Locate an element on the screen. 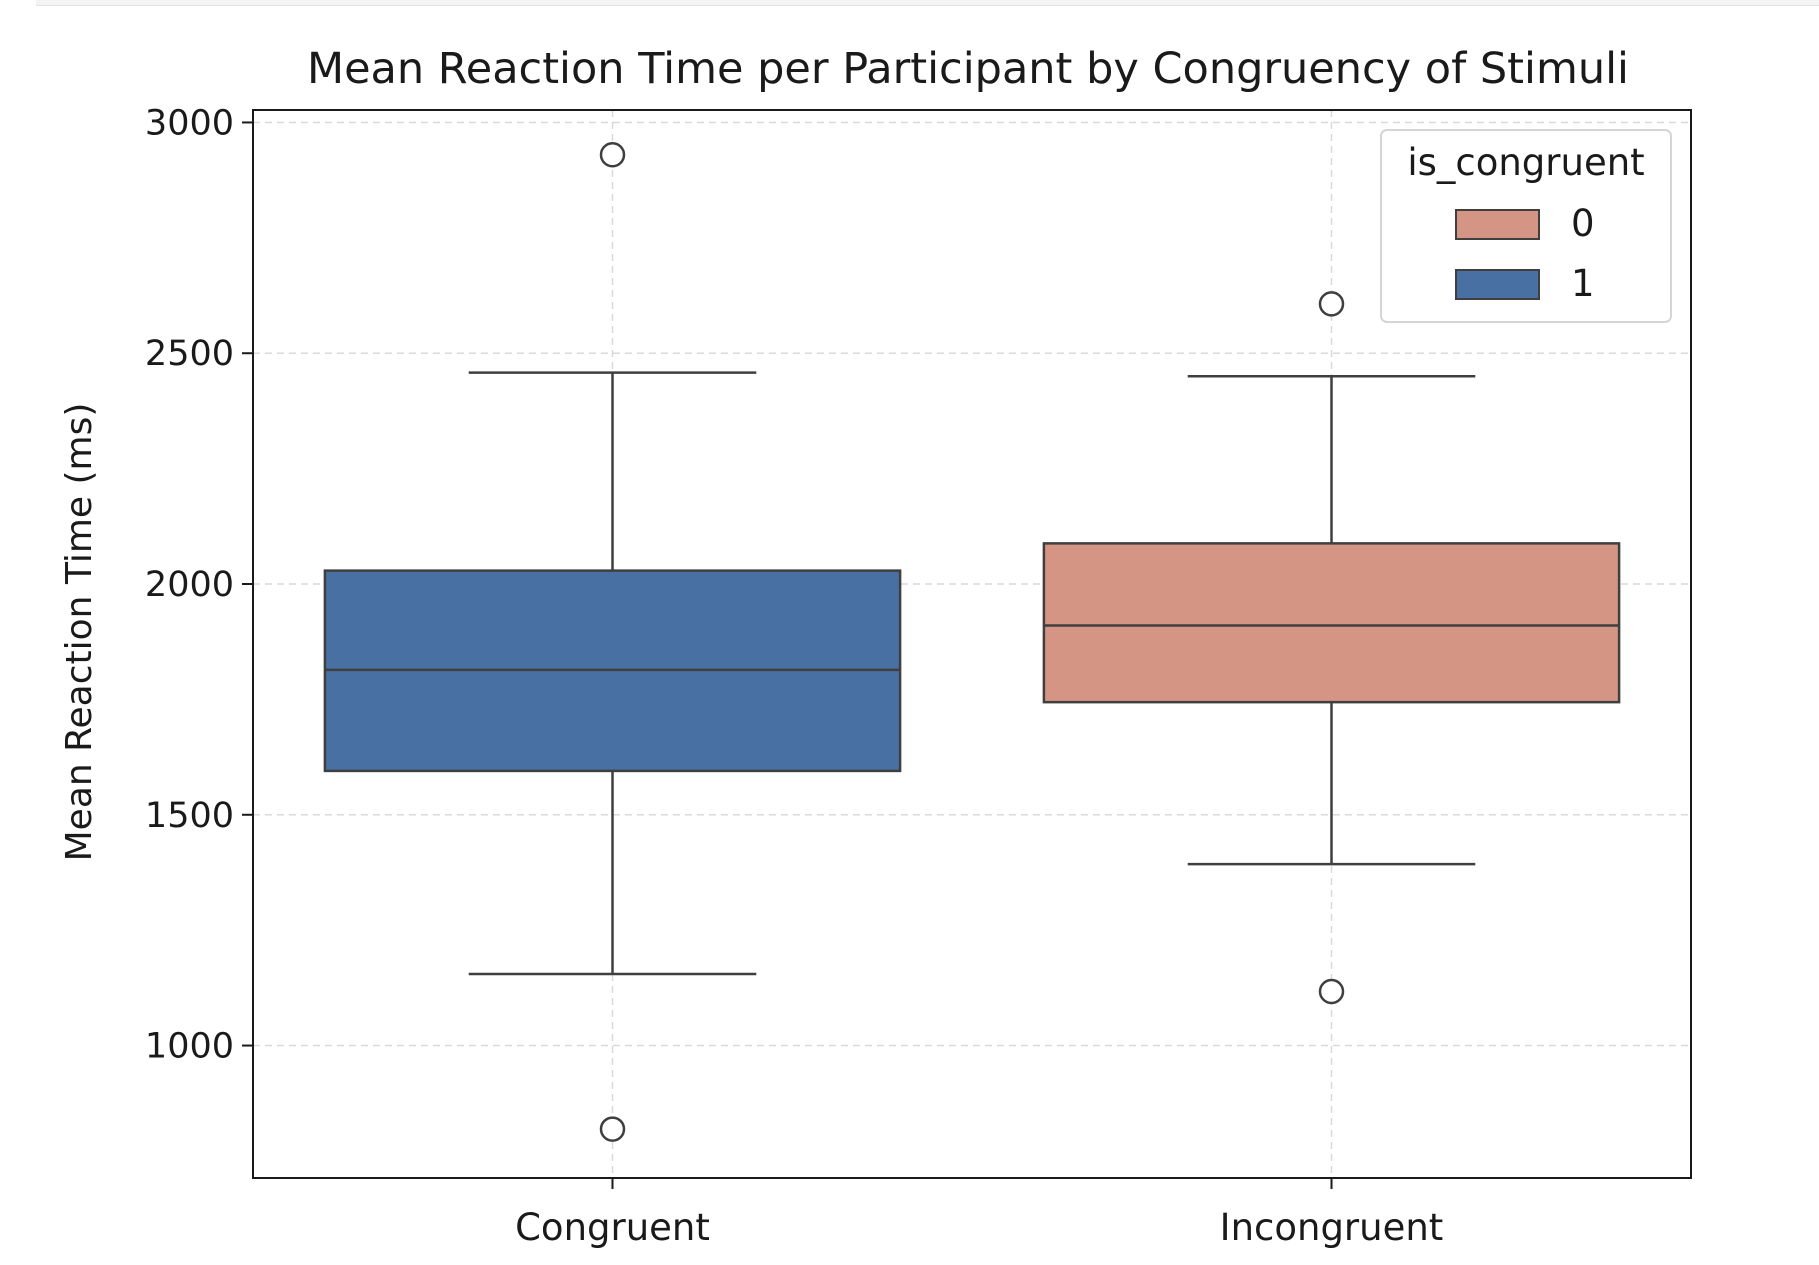 This screenshot has height=1265, width=1819. y-tick-label: 1000 is located at coordinates (189, 1047).